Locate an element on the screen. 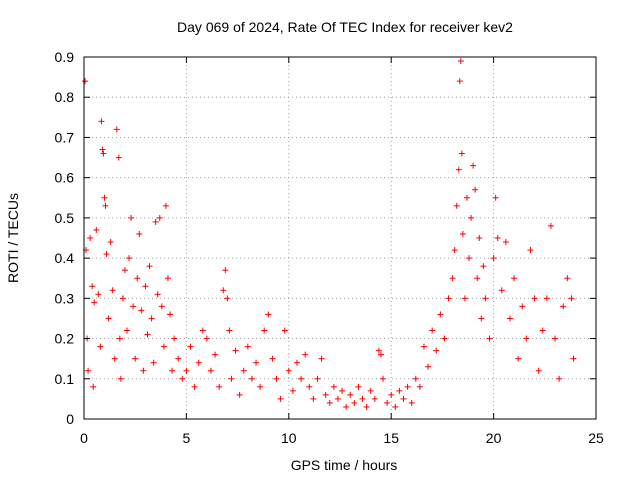  y-tick-label: 0.6 is located at coordinates (65, 178).